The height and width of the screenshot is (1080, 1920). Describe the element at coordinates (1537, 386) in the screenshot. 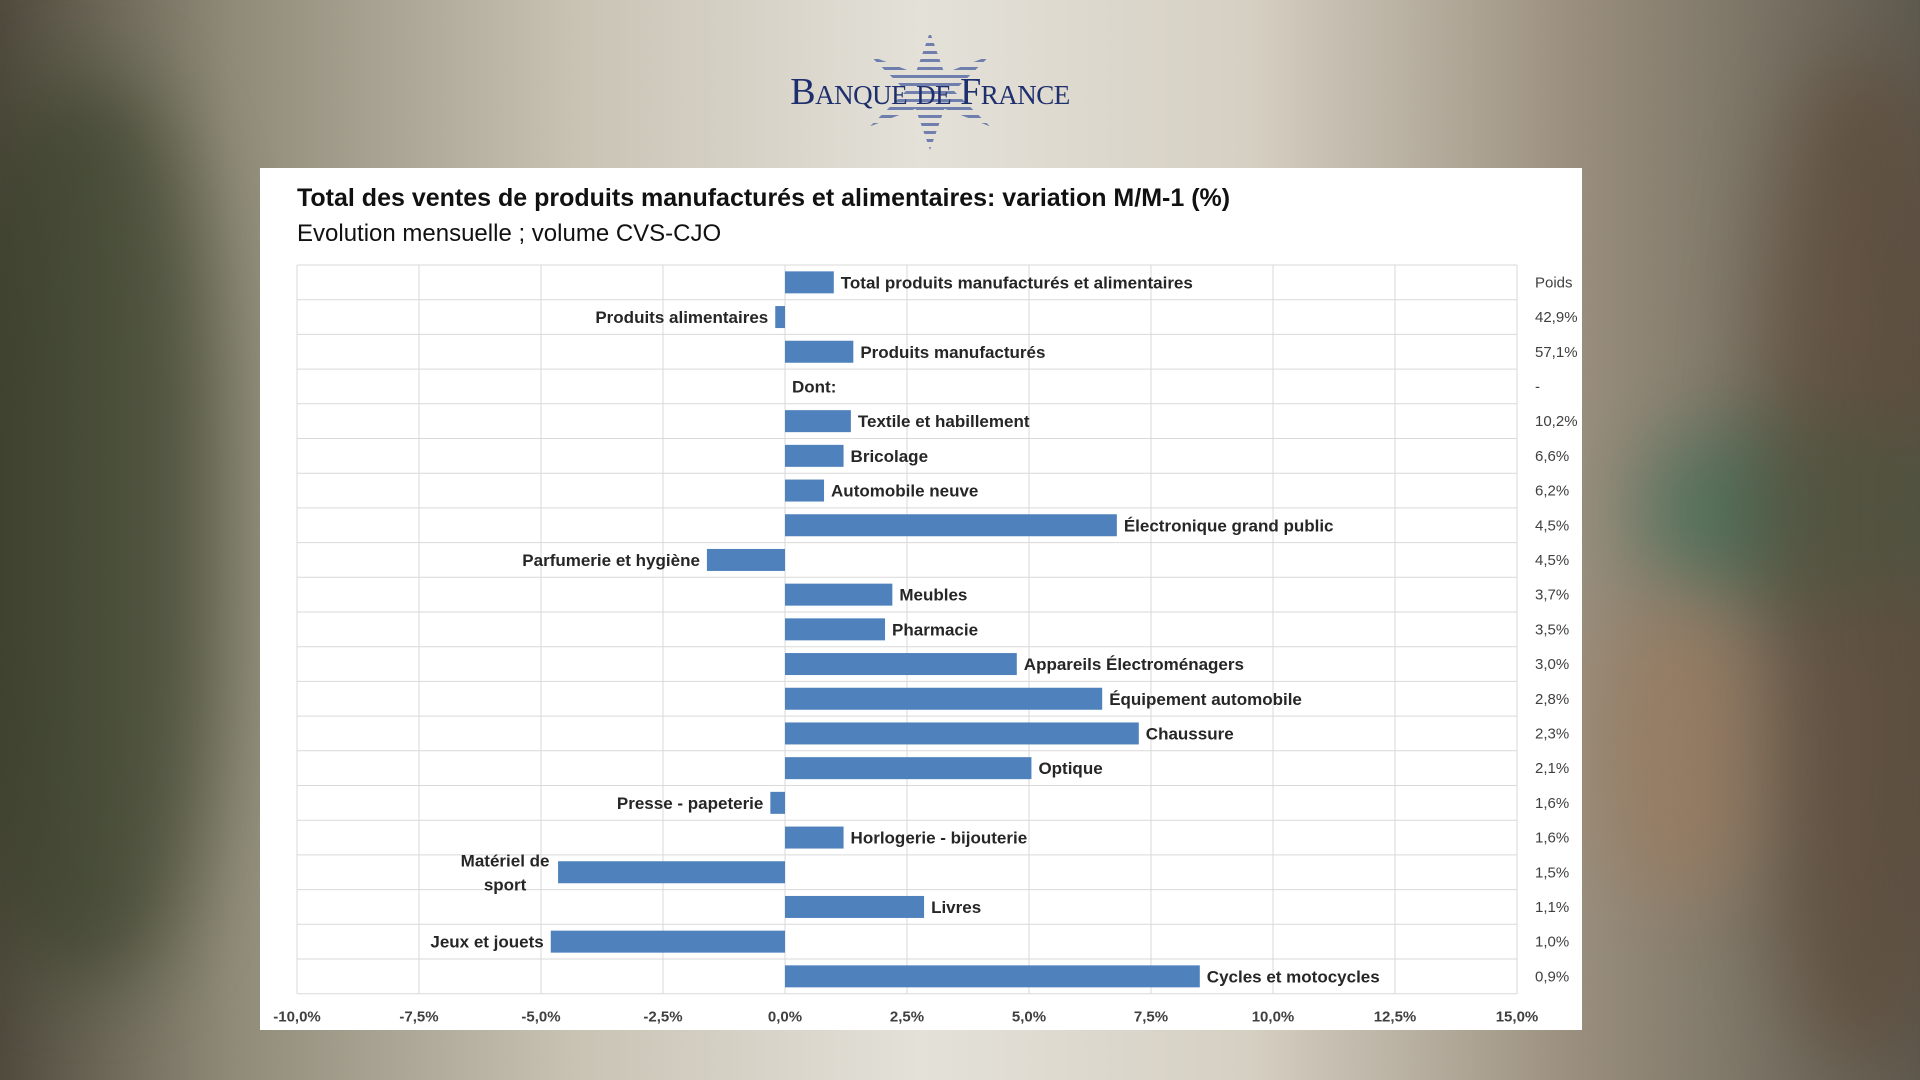

I see `weight-value: -` at that location.